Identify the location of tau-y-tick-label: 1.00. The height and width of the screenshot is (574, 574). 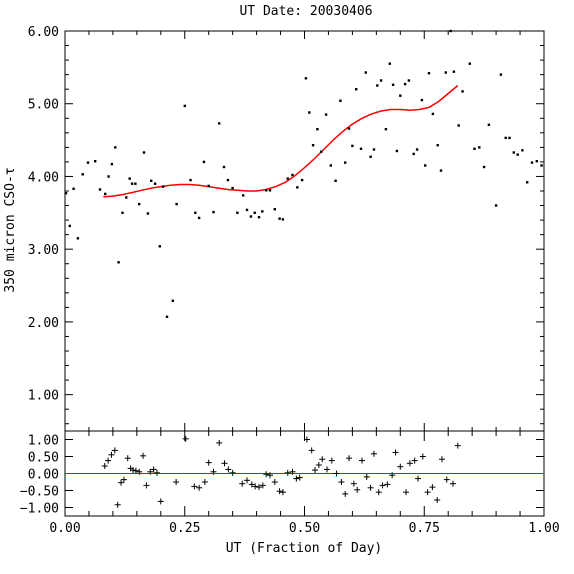
(43, 396).